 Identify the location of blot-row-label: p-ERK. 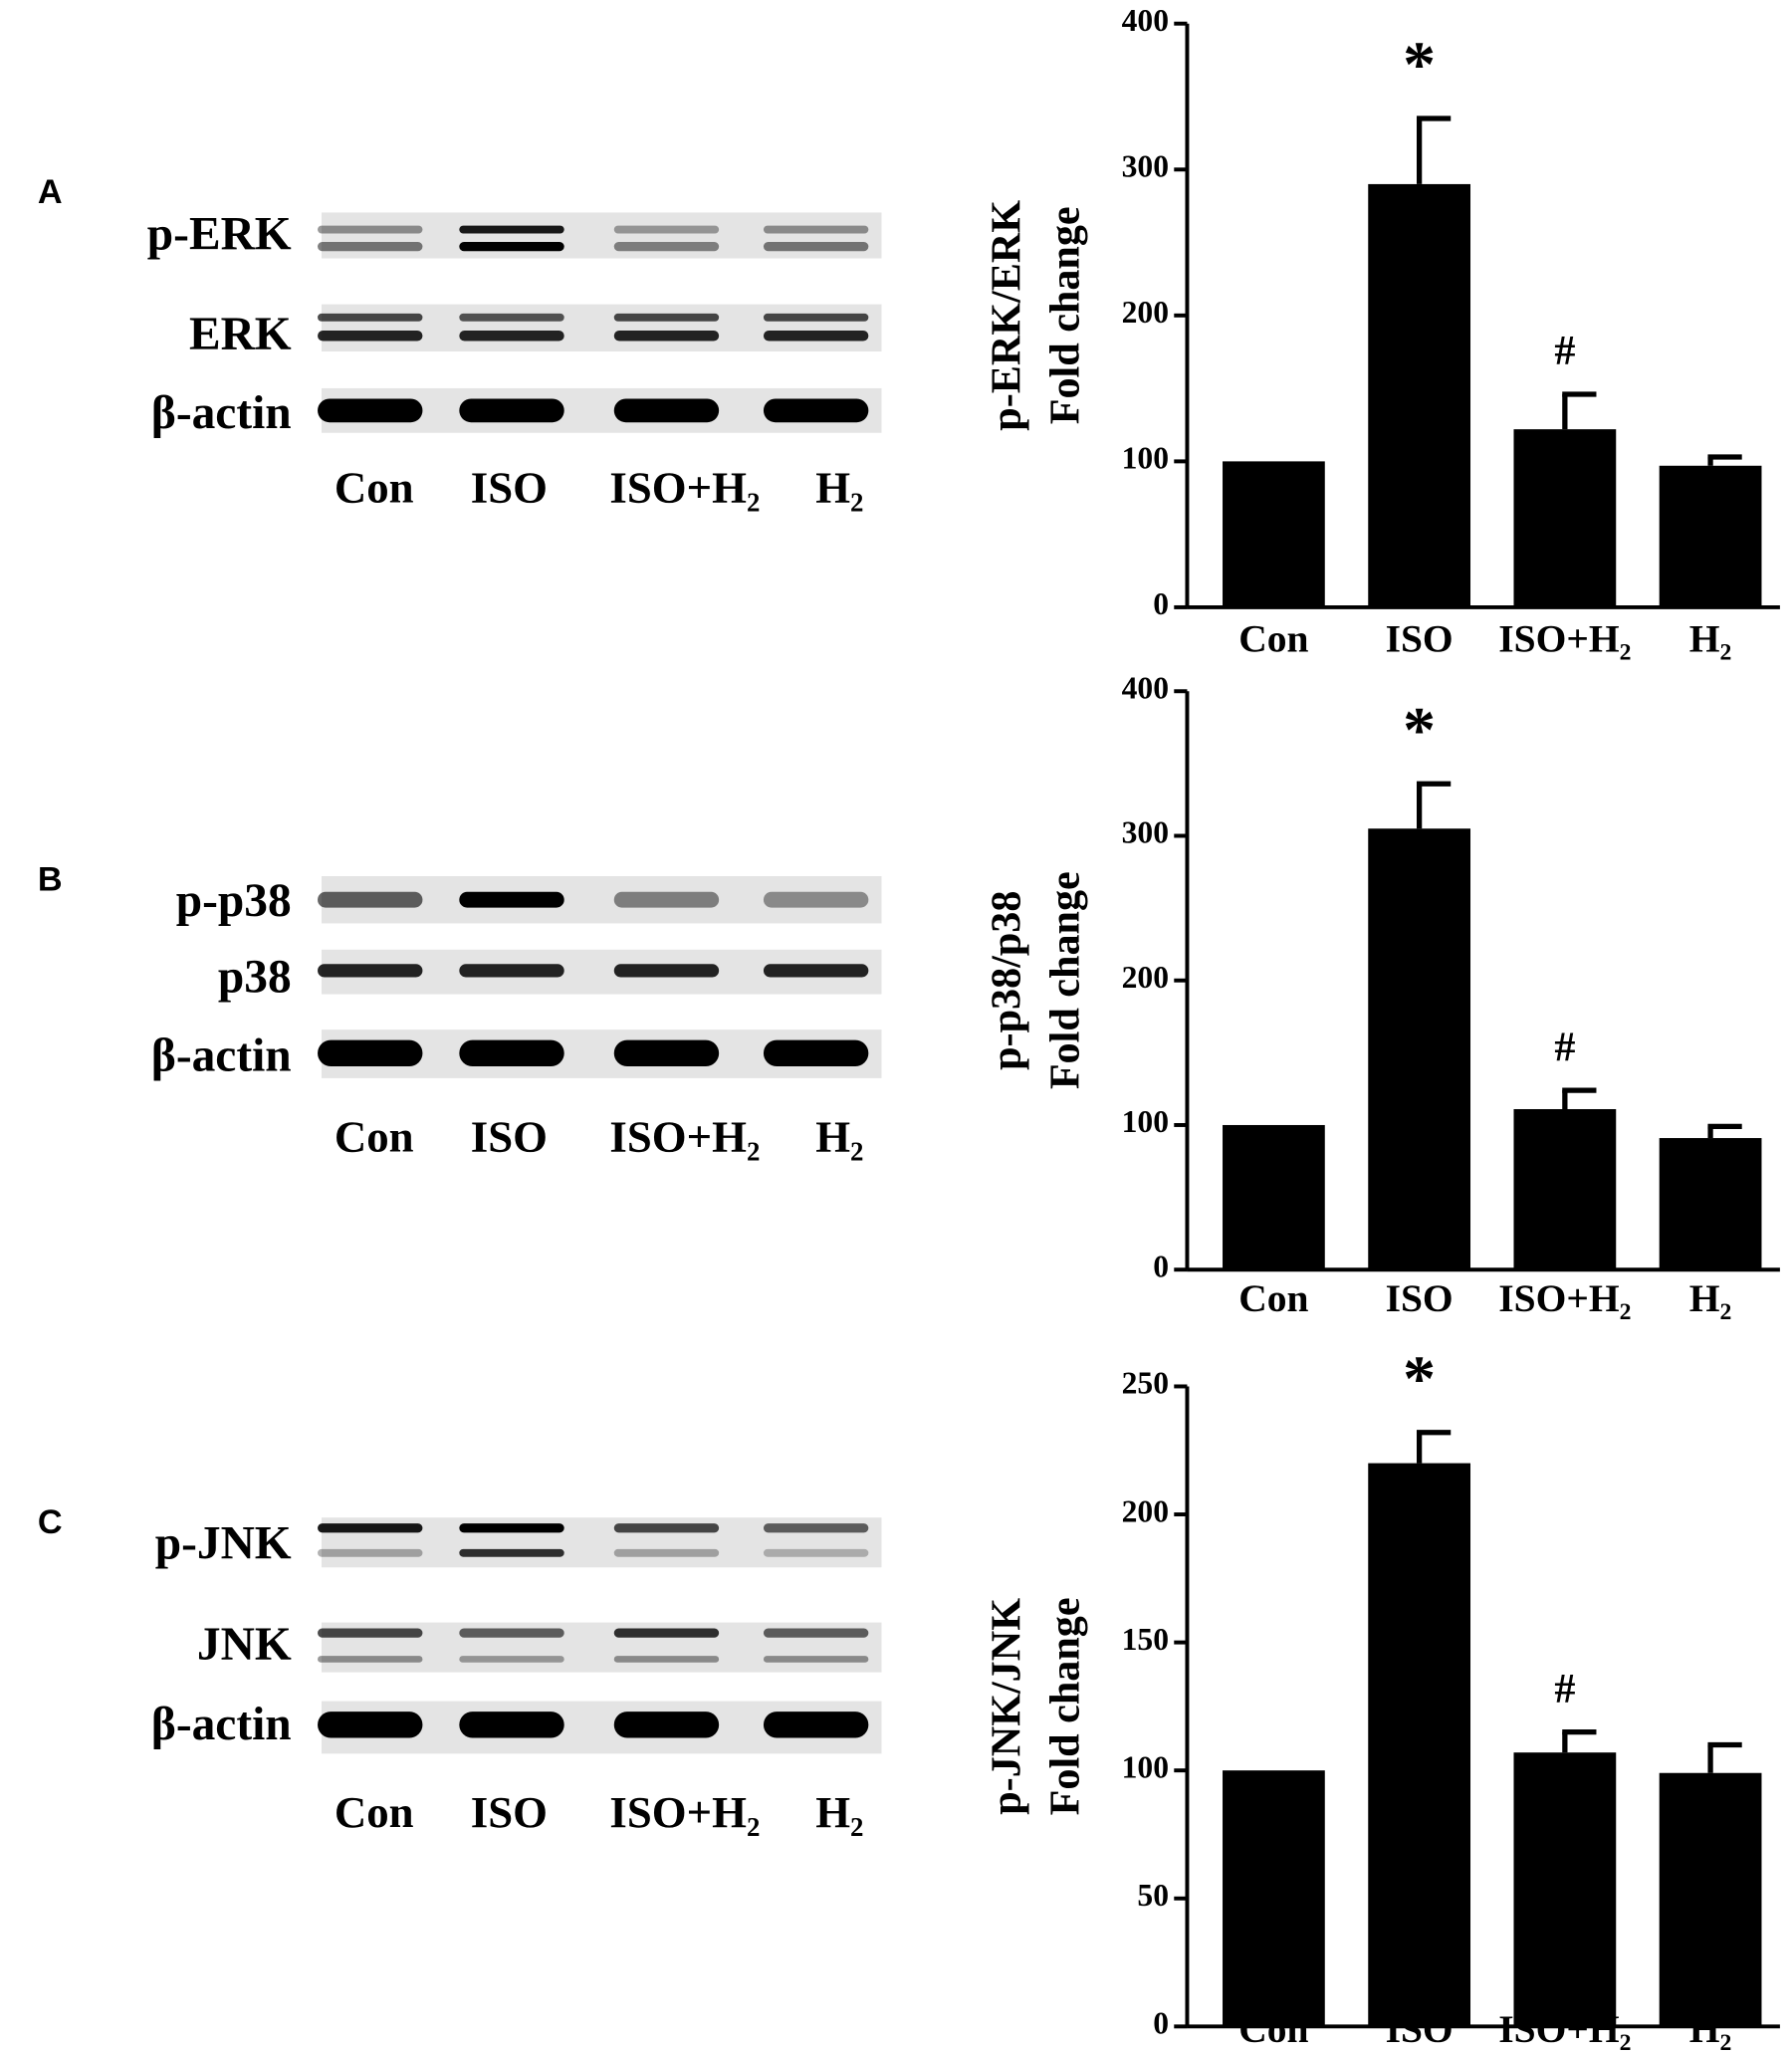
(219, 235).